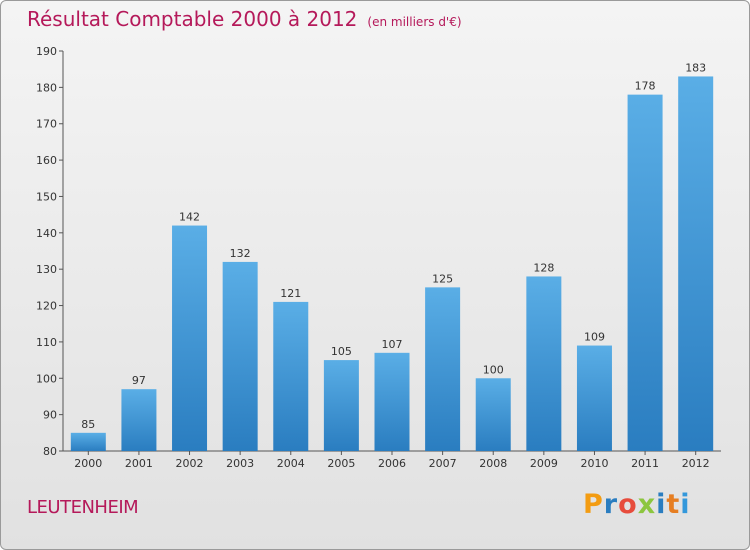  Describe the element at coordinates (139, 463) in the screenshot. I see `x-tick-label: 2001` at that location.